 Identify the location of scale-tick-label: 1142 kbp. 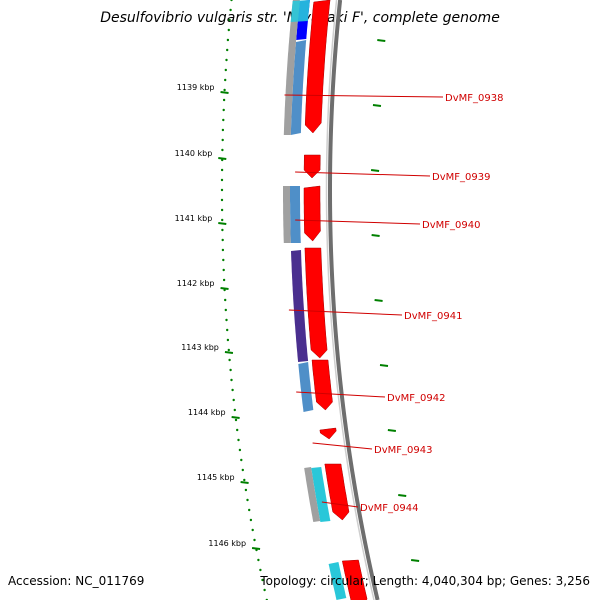
(196, 283).